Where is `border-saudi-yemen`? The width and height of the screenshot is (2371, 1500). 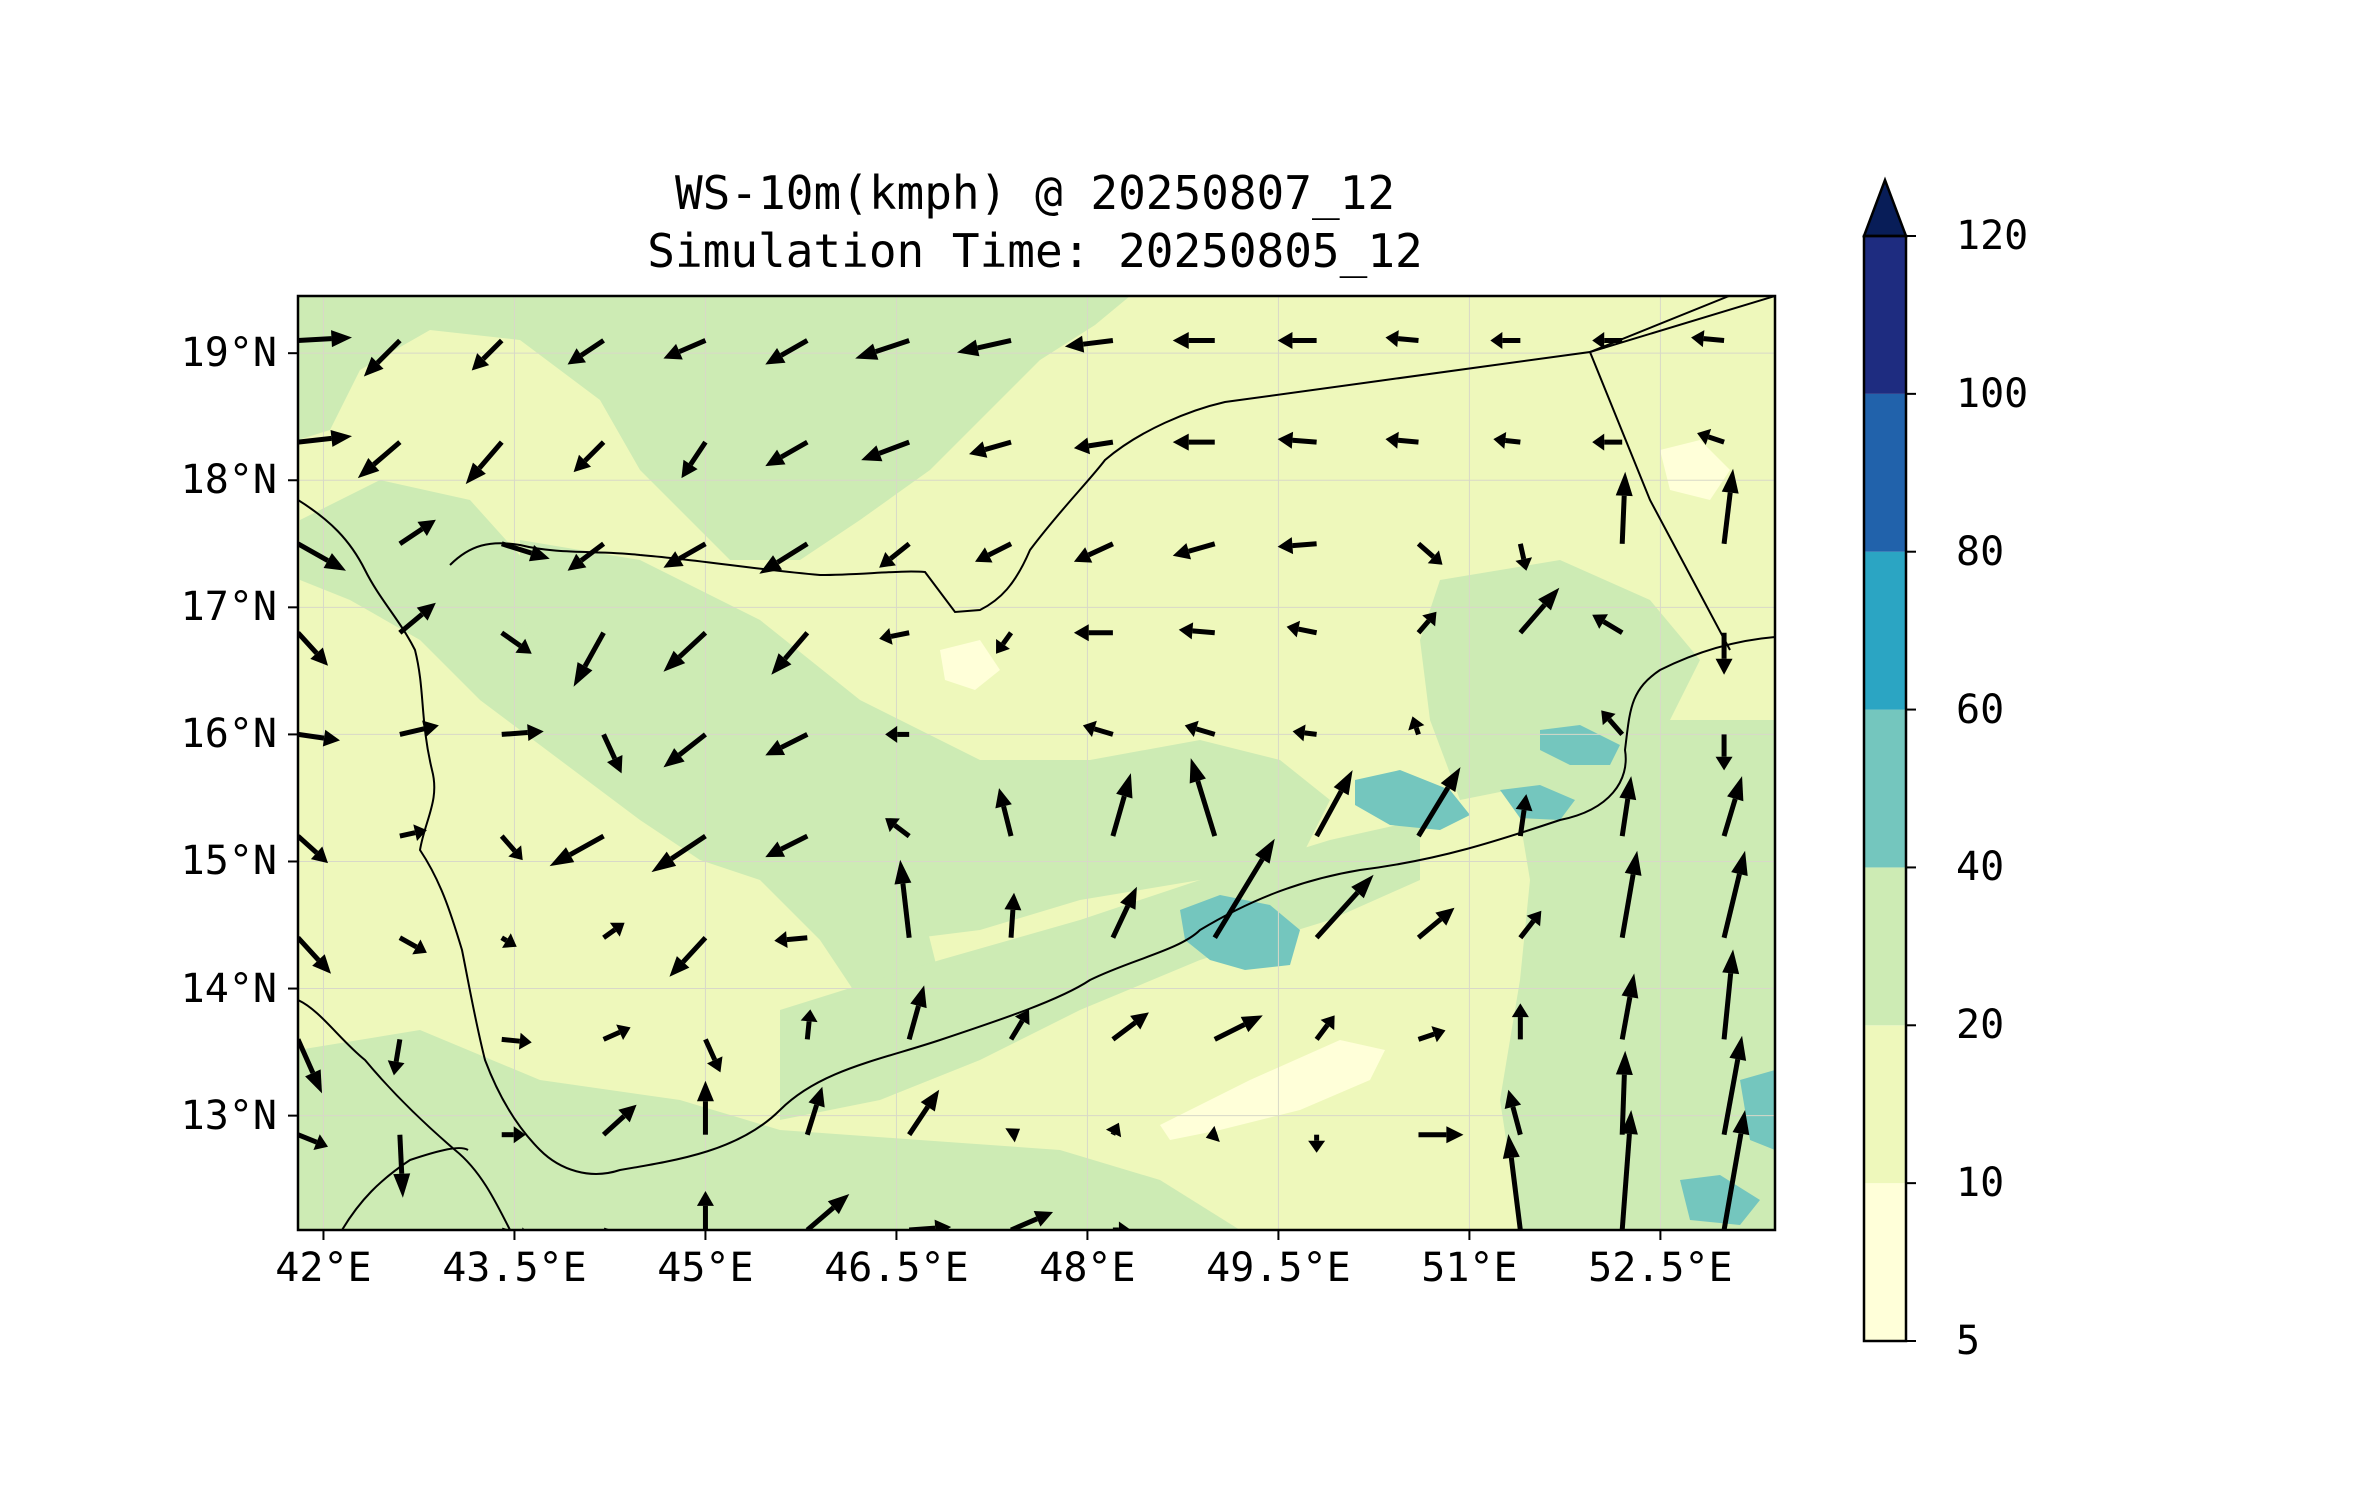
border-saudi-yemen is located at coordinates (1089, 455).